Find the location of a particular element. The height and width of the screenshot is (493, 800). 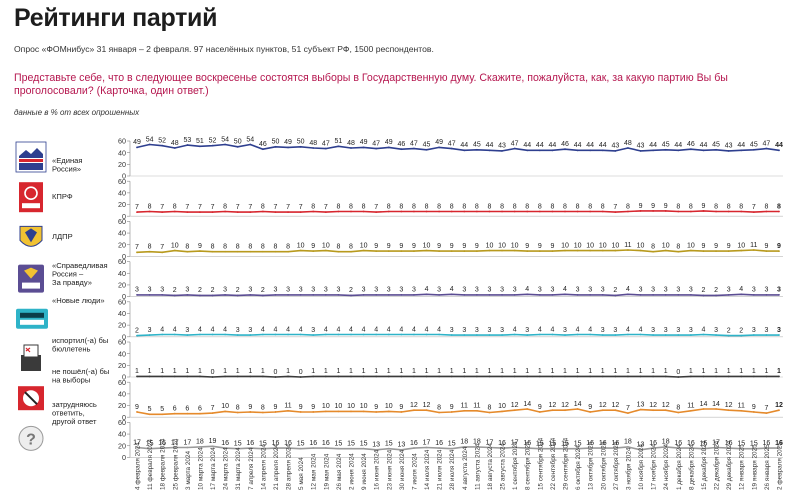

data-label: 43 is located at coordinates (729, 146).